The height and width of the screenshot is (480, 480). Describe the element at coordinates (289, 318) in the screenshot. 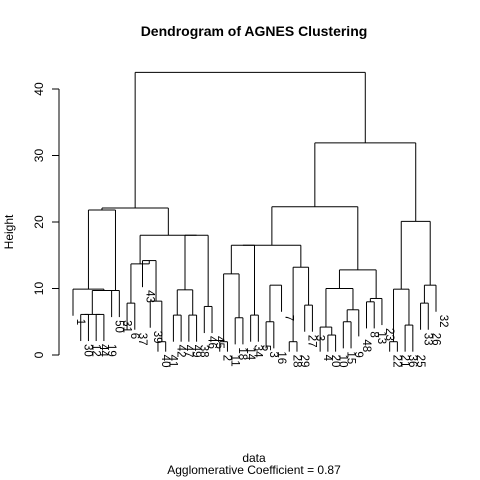

I see `leaf-label-27: 7` at that location.